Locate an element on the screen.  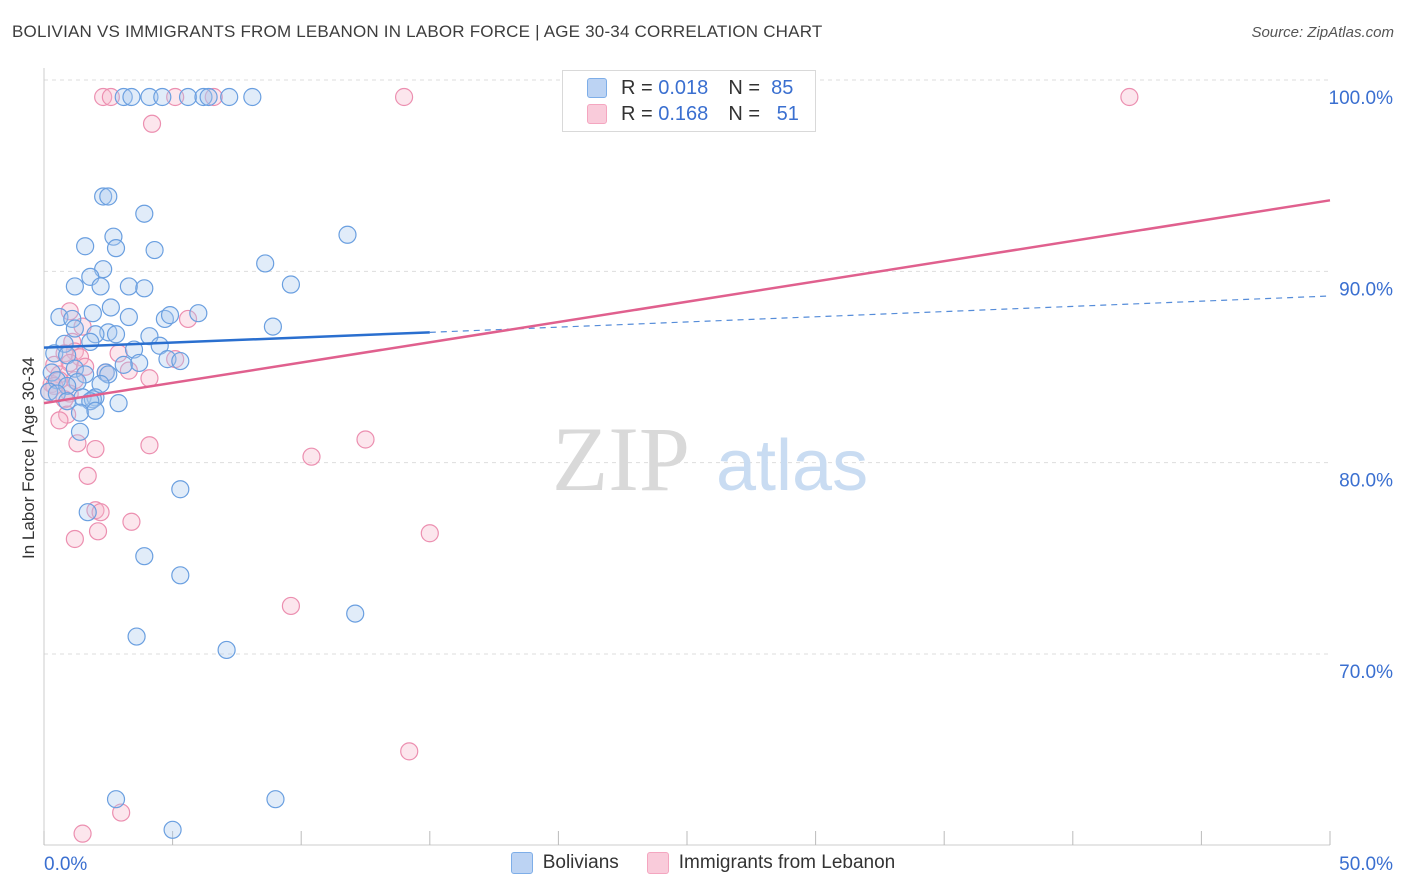
y-axis-label: In Labor Force | Age 30-34 is located at coordinates (28, 458).